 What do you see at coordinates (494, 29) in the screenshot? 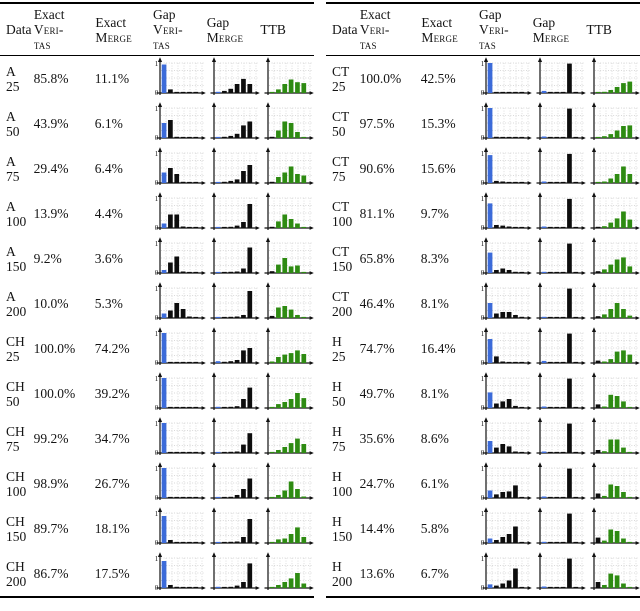
I see `header-label: Veri-` at bounding box center [494, 29].